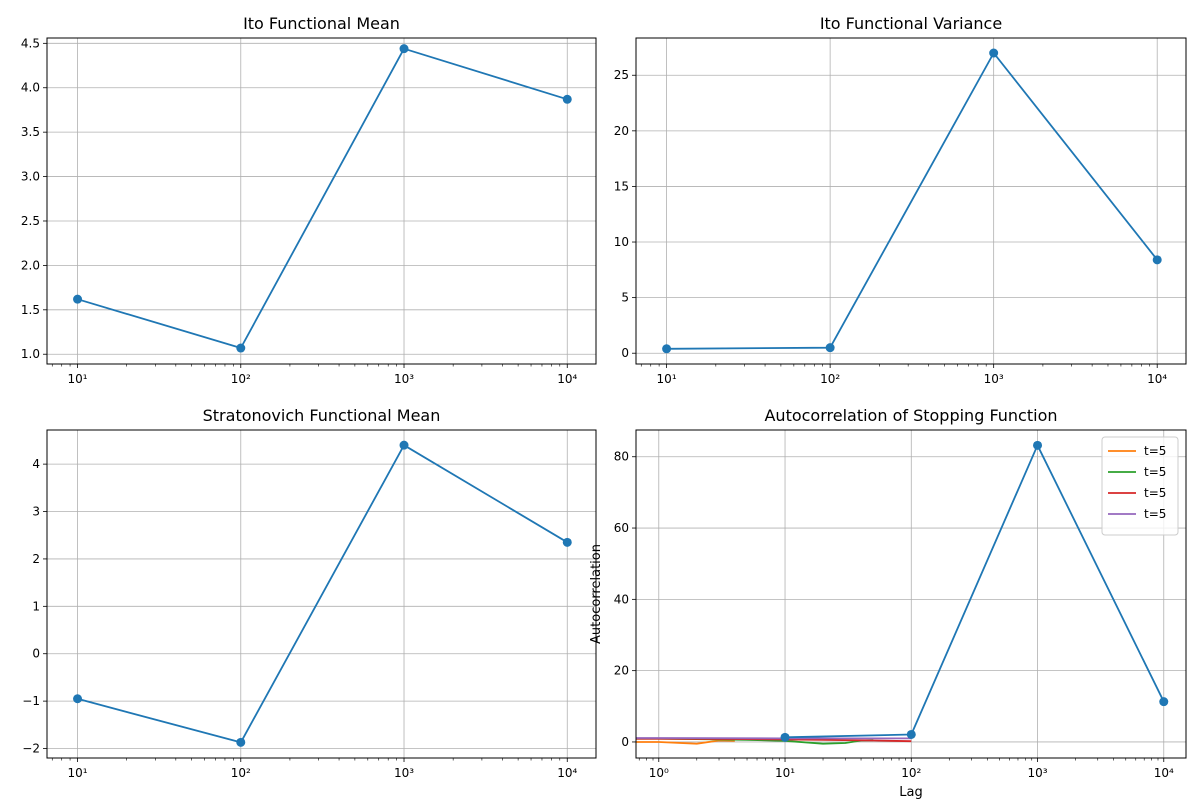  What do you see at coordinates (36, 559) in the screenshot?
I see `y-tick-label: 2` at bounding box center [36, 559].